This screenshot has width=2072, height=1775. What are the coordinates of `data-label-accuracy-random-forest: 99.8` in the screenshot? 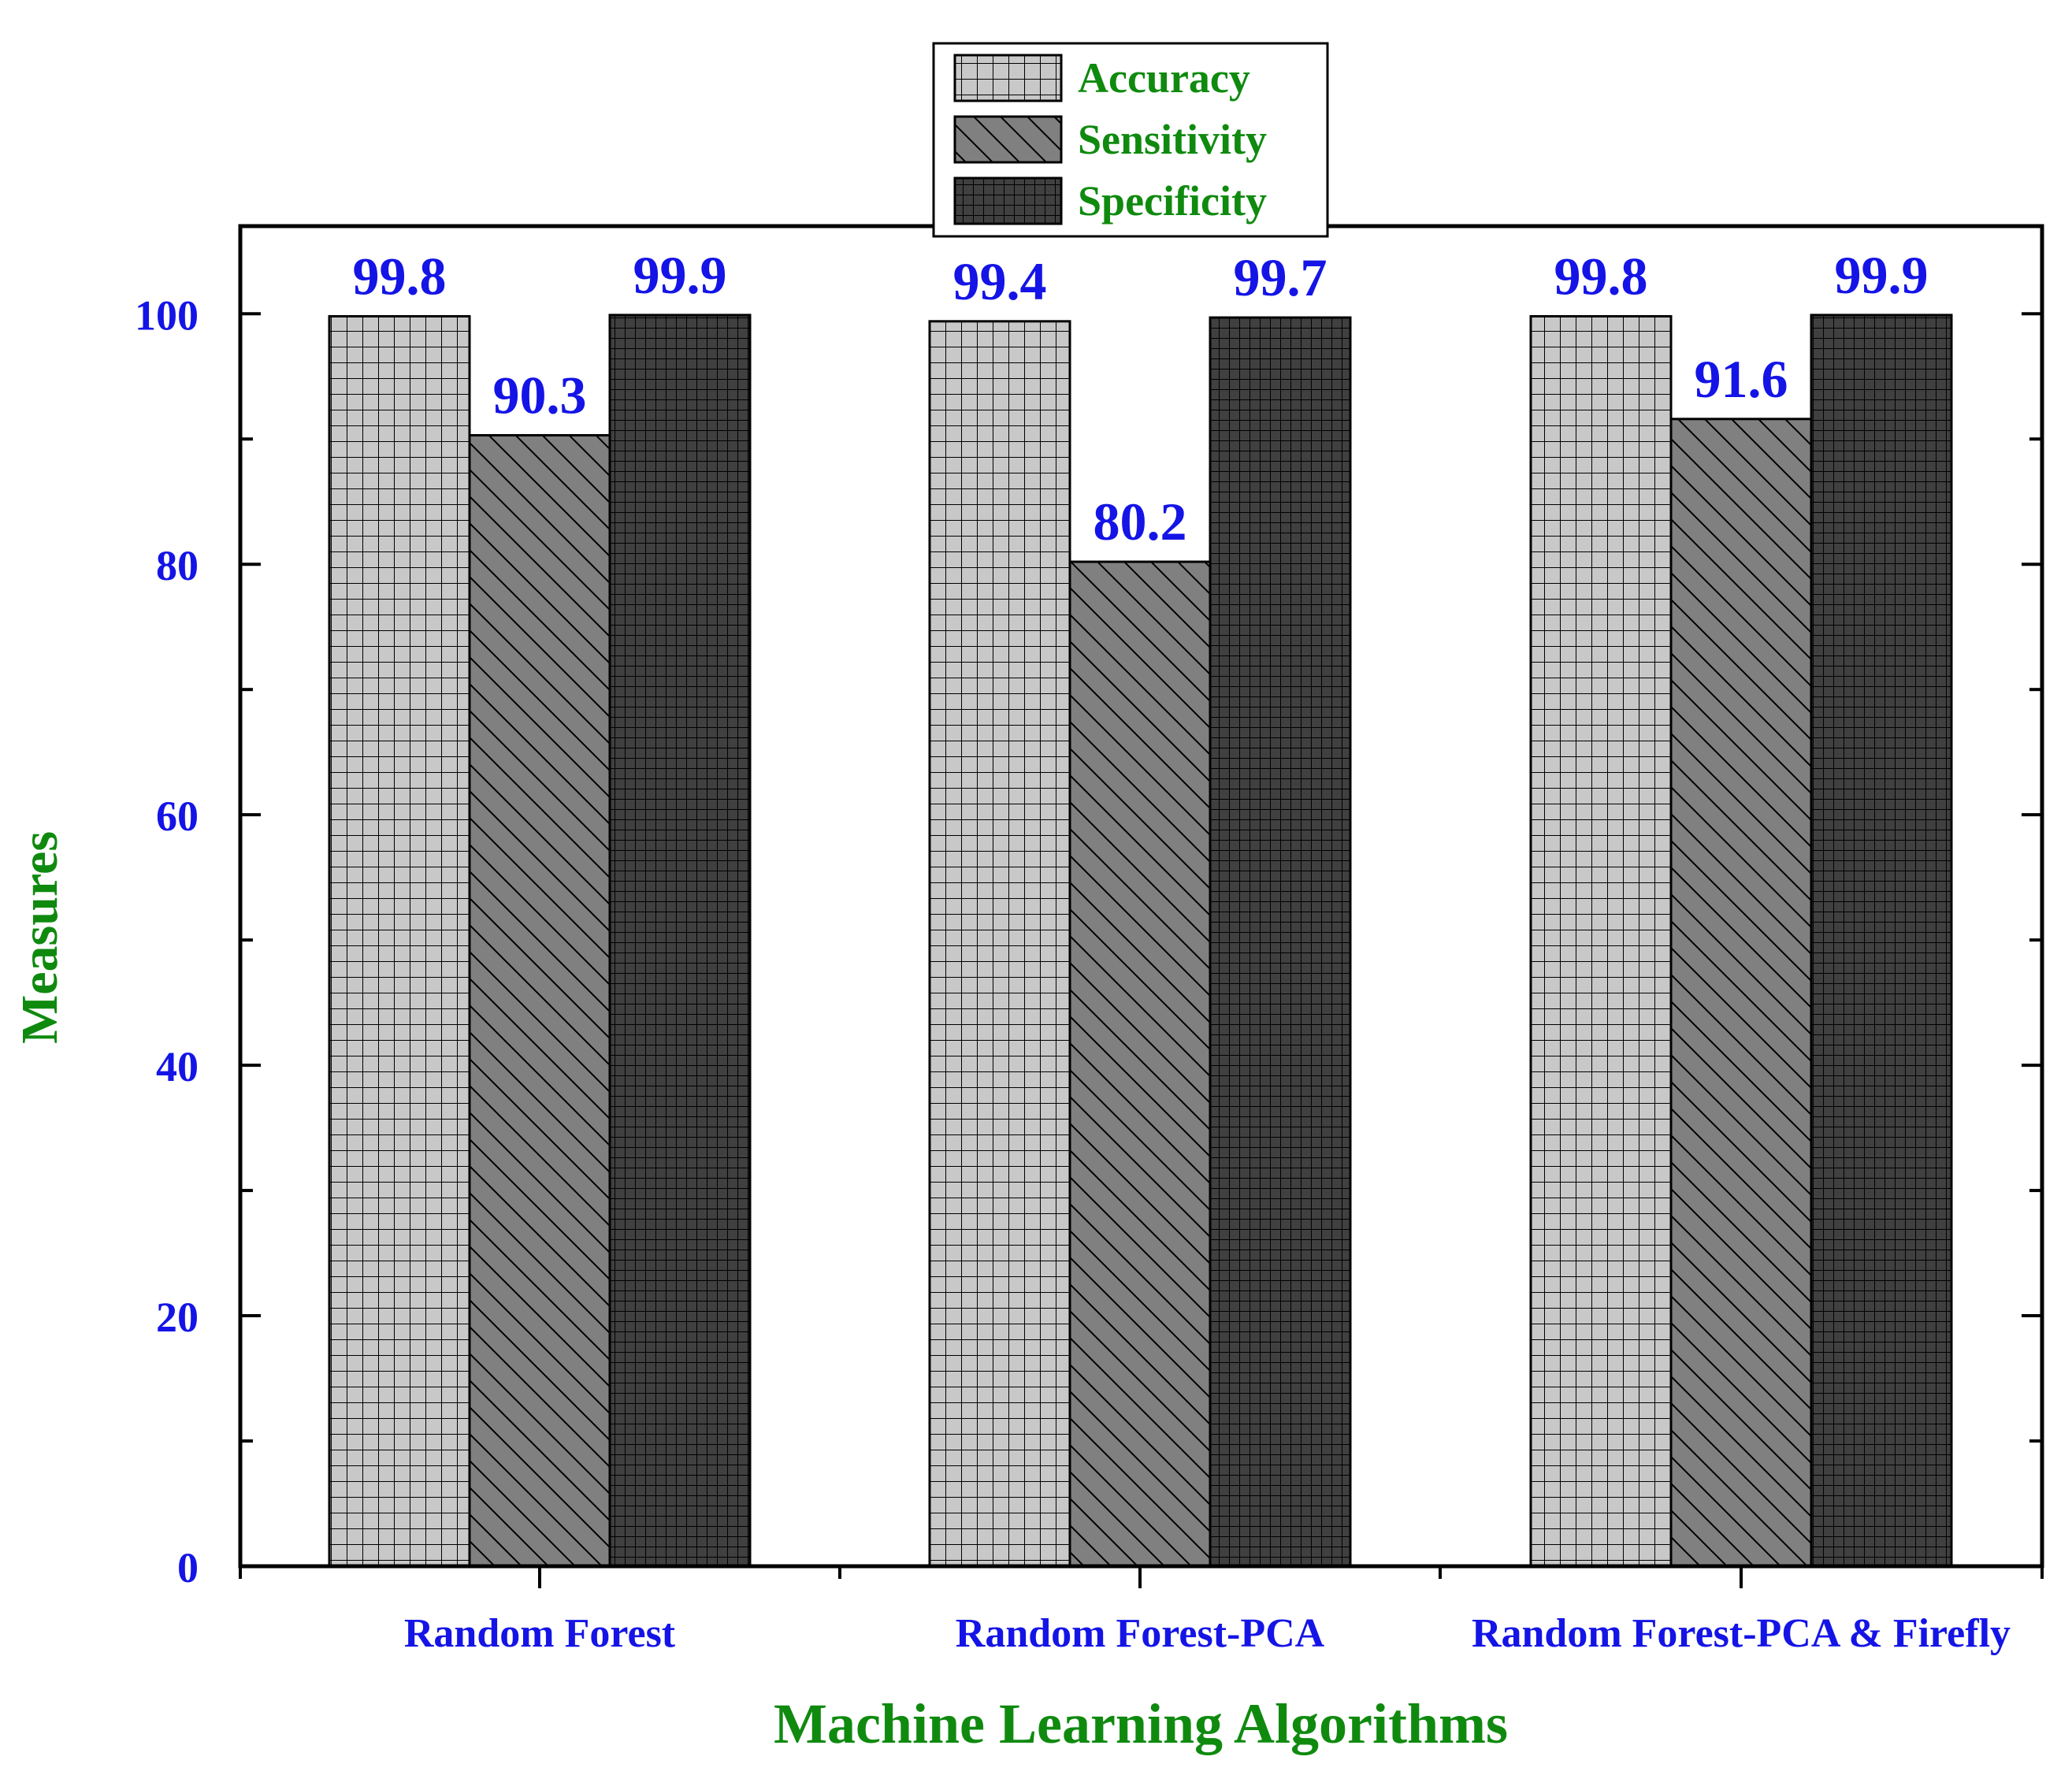 It's located at (400, 276).